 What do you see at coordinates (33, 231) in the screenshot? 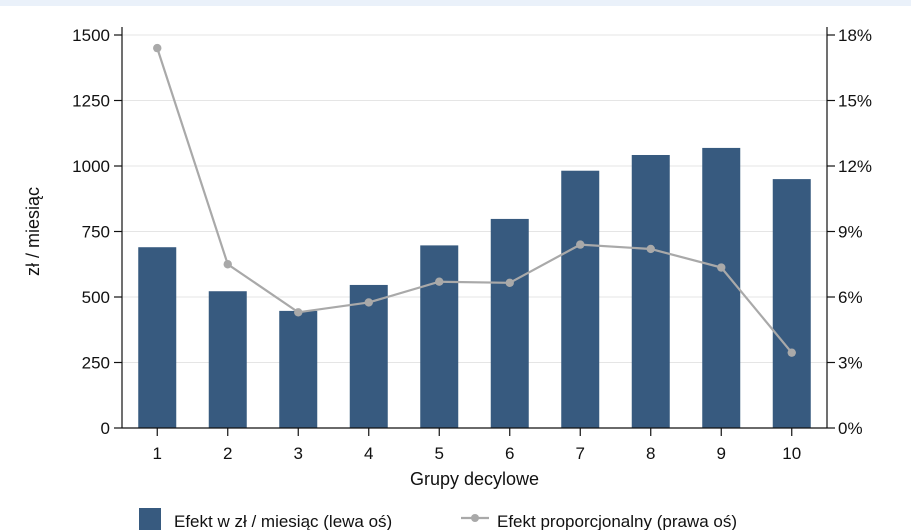
I see `y-axis-title: zł / miesiąc` at bounding box center [33, 231].